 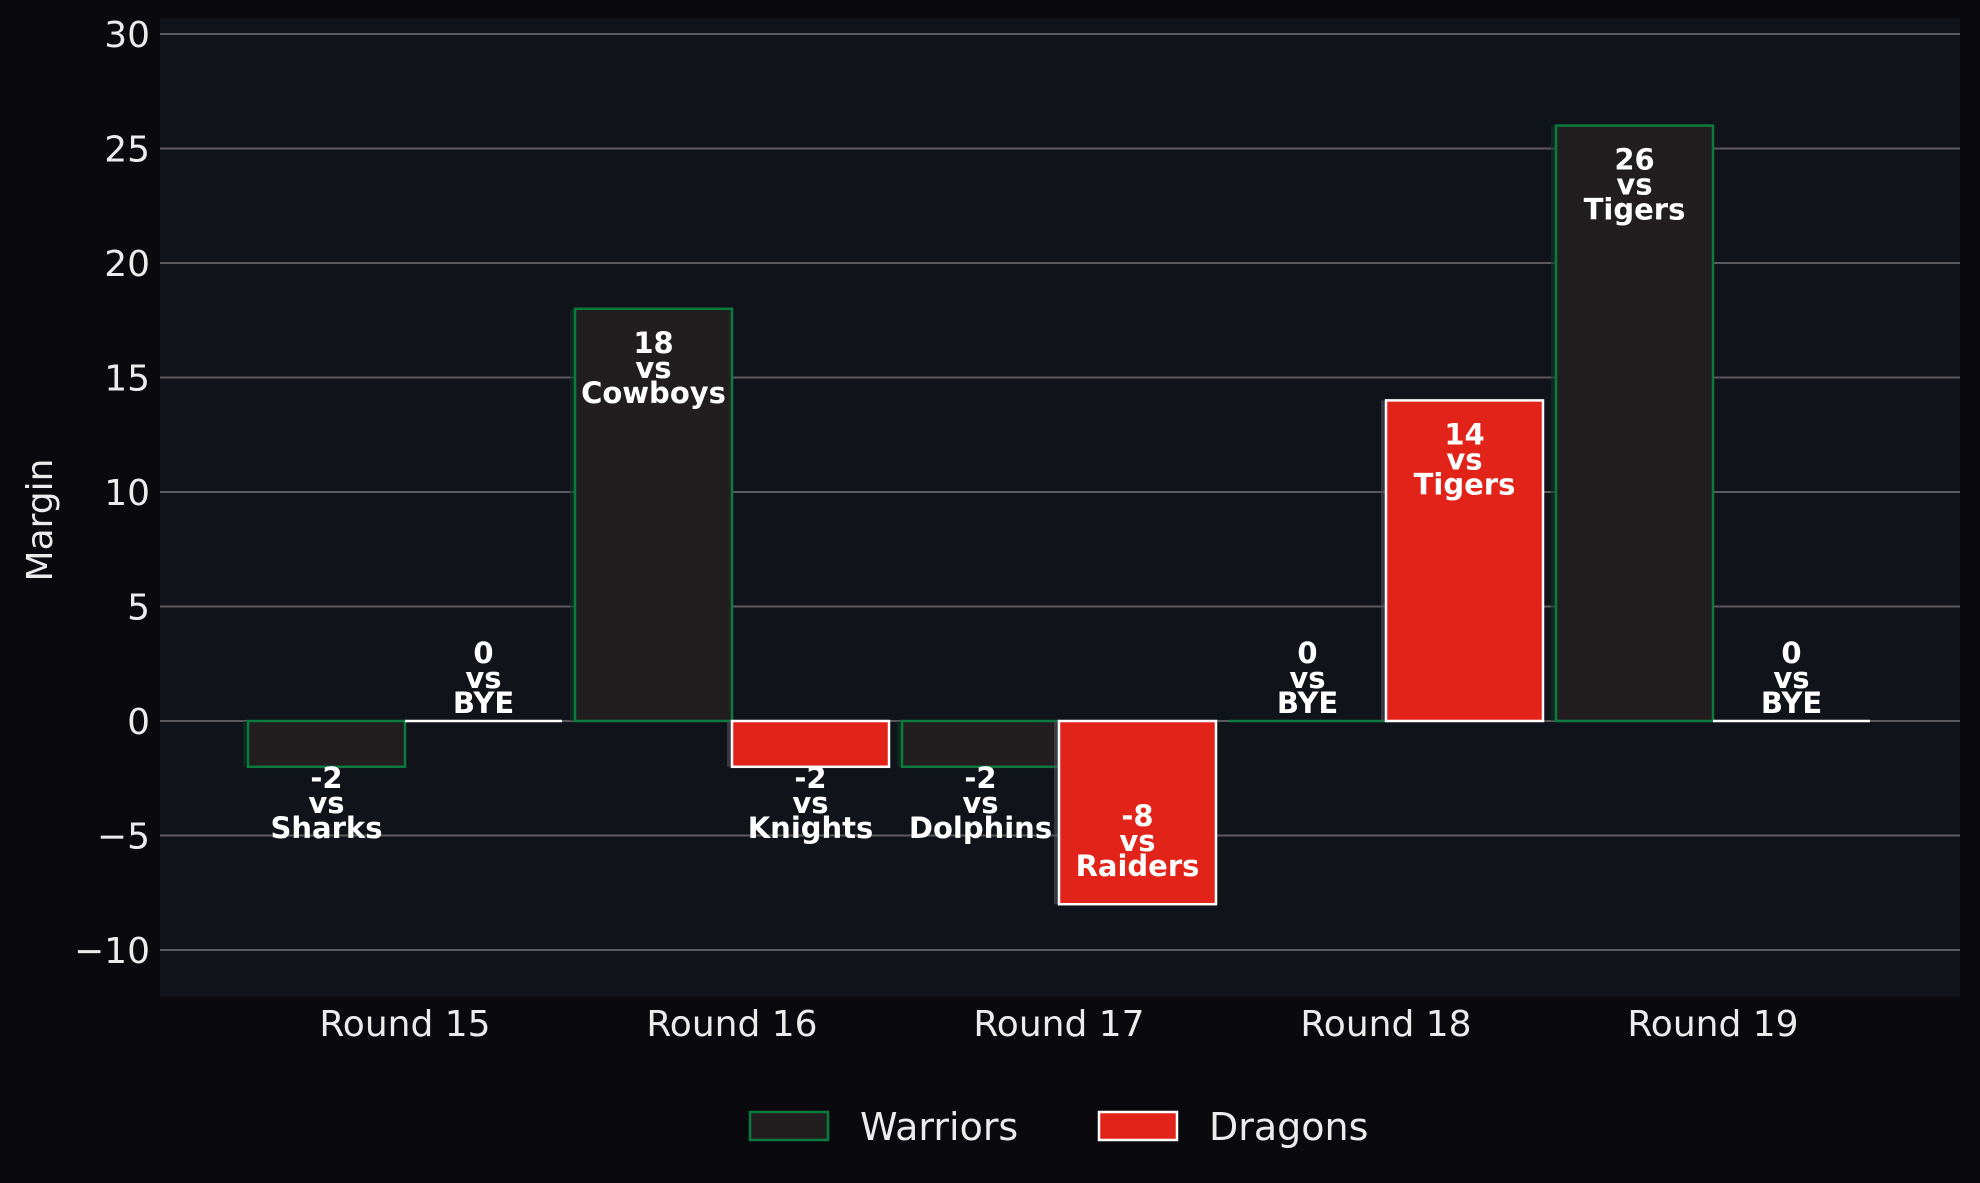 I want to click on bar-label-opponent: Dolphins, so click(x=980, y=828).